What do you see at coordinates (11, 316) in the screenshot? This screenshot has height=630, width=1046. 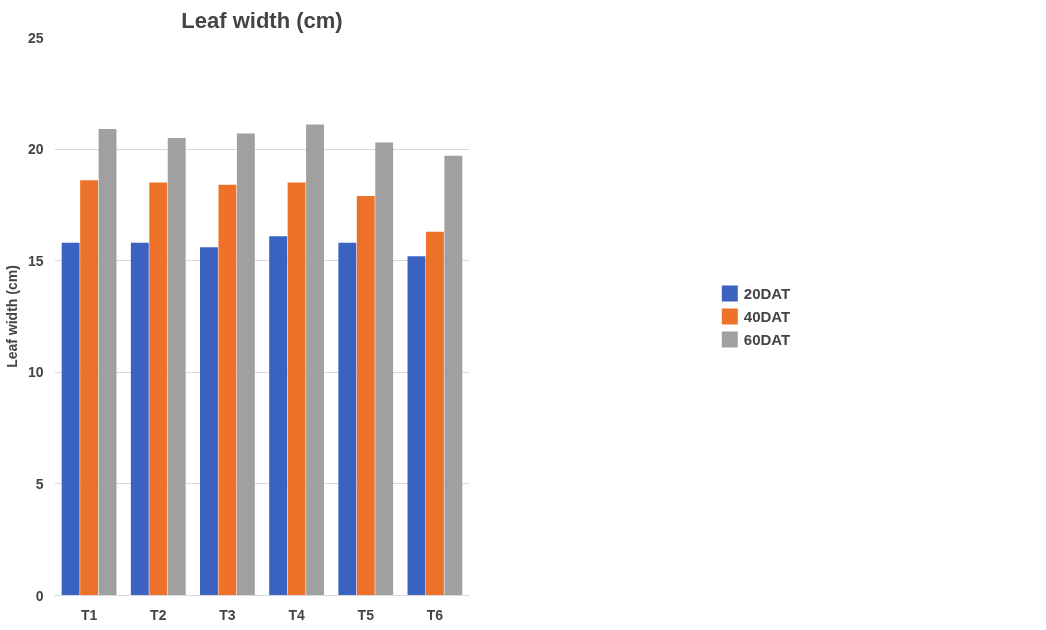 I see `y-axis-title: Leaf width (cm)` at bounding box center [11, 316].